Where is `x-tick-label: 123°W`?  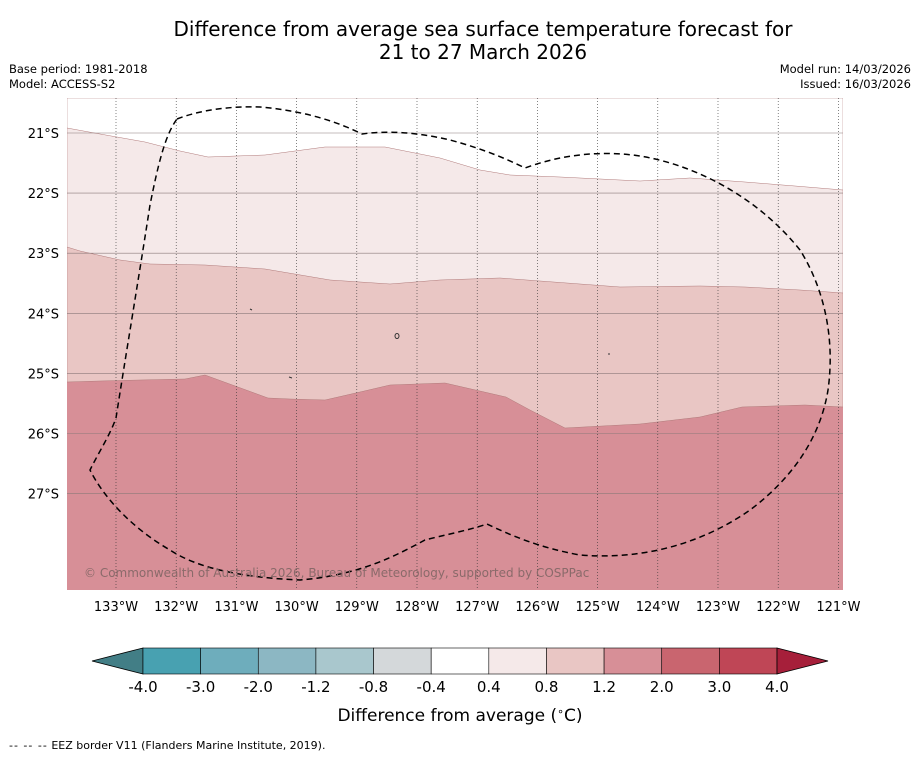 x-tick-label: 123°W is located at coordinates (718, 607).